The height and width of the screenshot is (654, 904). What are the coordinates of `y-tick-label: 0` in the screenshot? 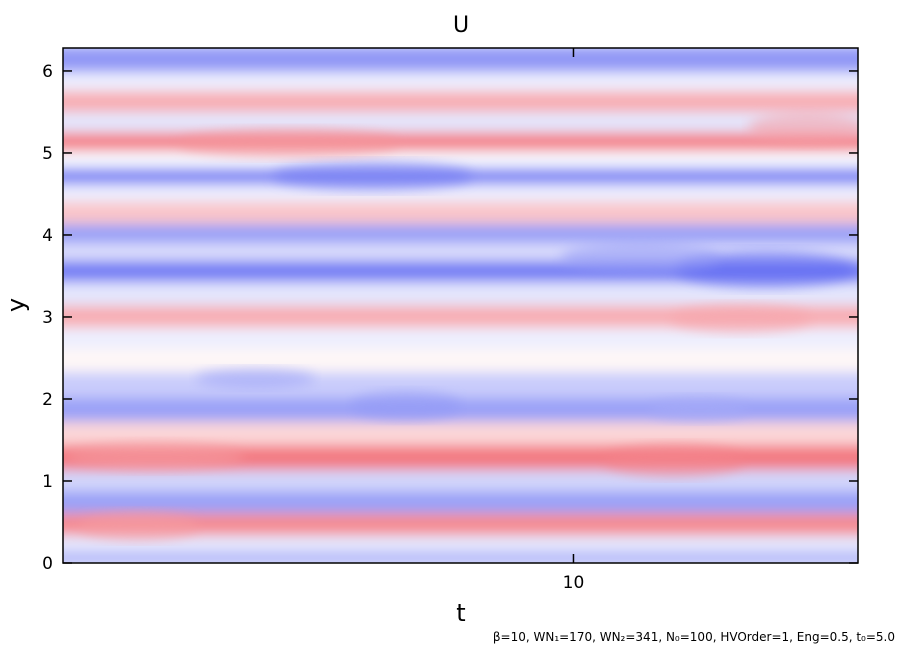 It's located at (47, 564).